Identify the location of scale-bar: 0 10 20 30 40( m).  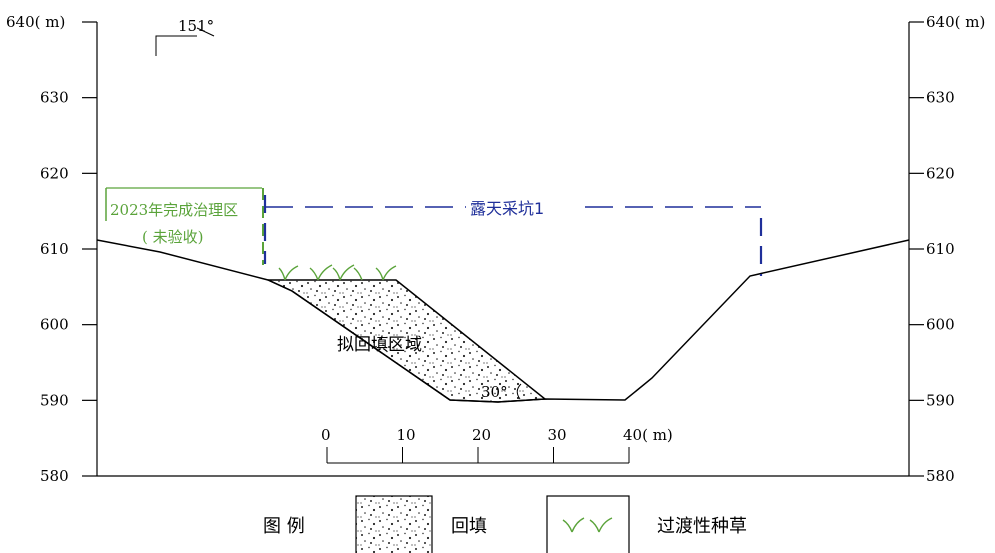
(497, 445).